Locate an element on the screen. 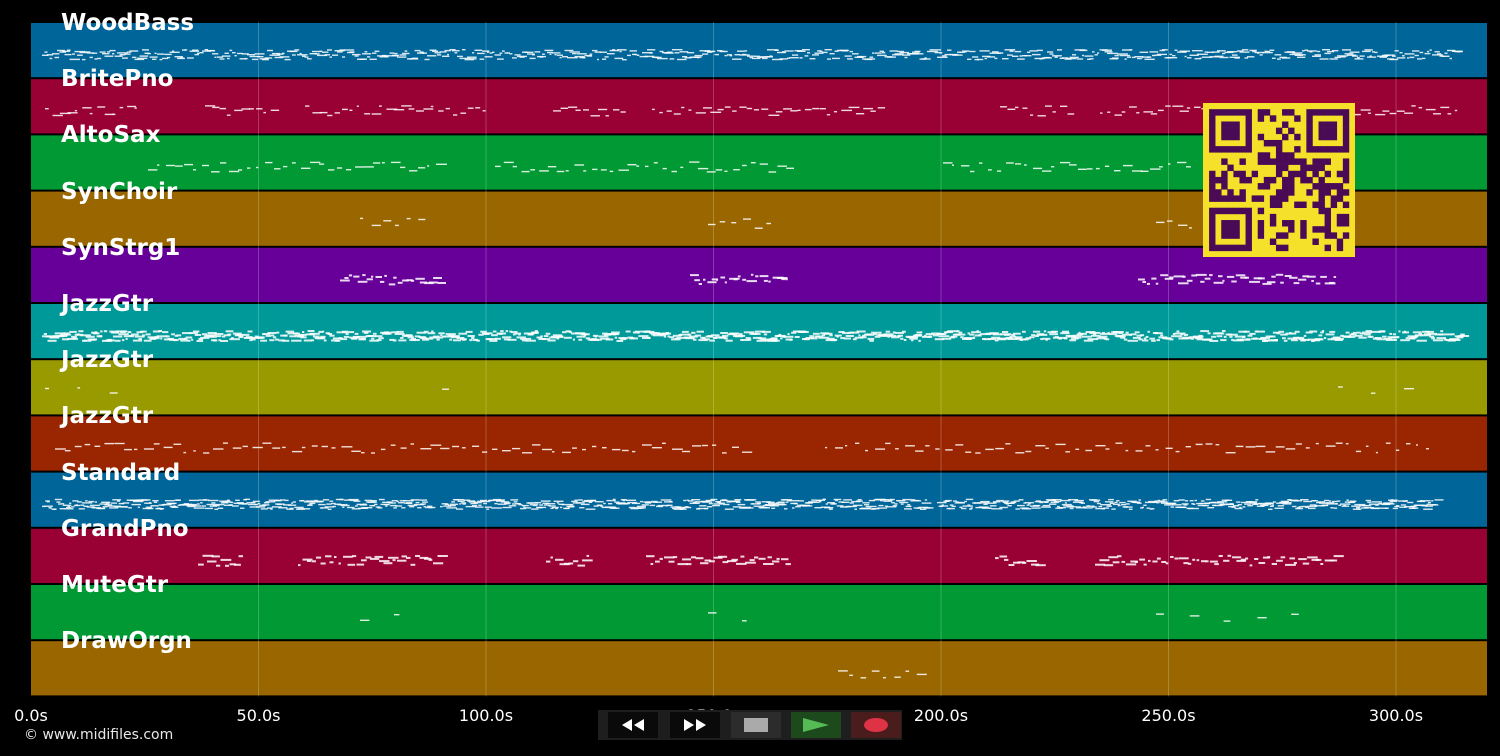  track-label: SynChoir is located at coordinates (119, 191).